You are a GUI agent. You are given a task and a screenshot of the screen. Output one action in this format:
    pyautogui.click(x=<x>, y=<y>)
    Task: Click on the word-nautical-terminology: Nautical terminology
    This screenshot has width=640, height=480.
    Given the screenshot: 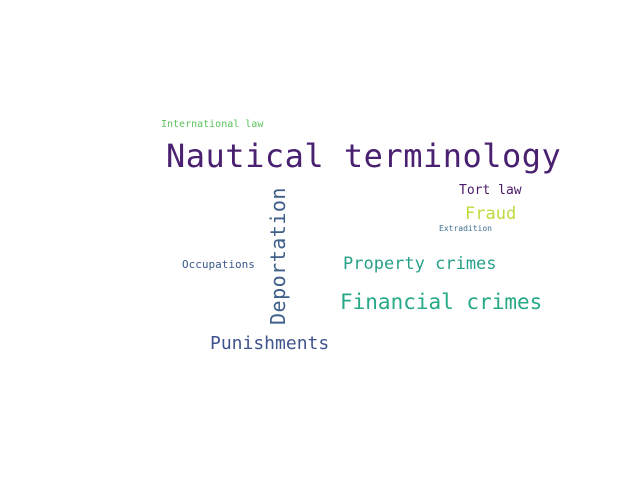 What is the action you would take?
    pyautogui.click(x=364, y=156)
    